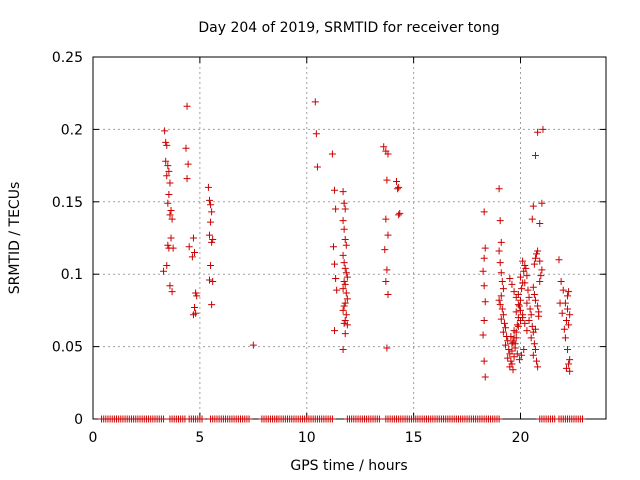  Describe the element at coordinates (78, 420) in the screenshot. I see `y-tick-label: 0` at that location.